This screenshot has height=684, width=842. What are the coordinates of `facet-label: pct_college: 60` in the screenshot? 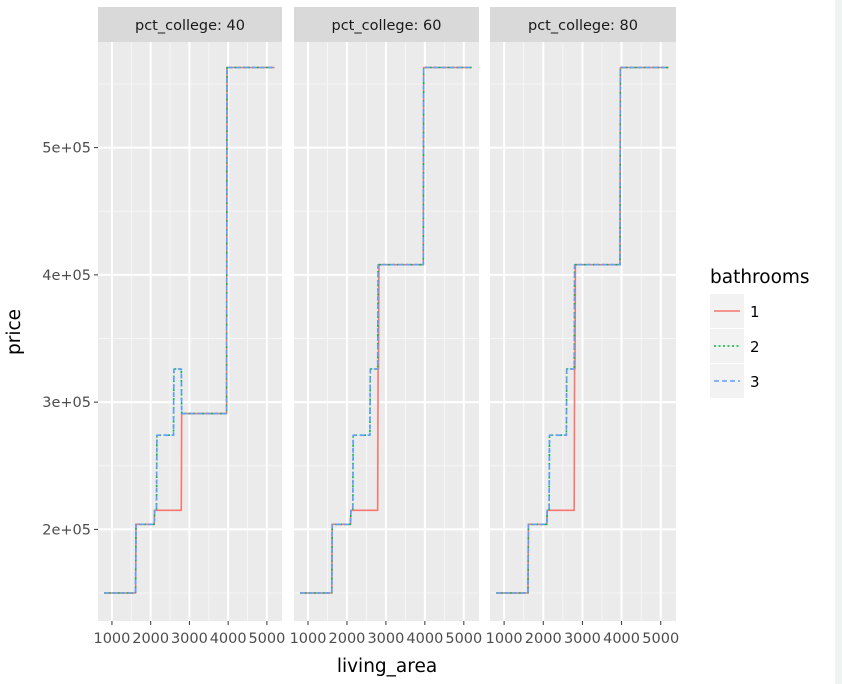 It's located at (386, 26).